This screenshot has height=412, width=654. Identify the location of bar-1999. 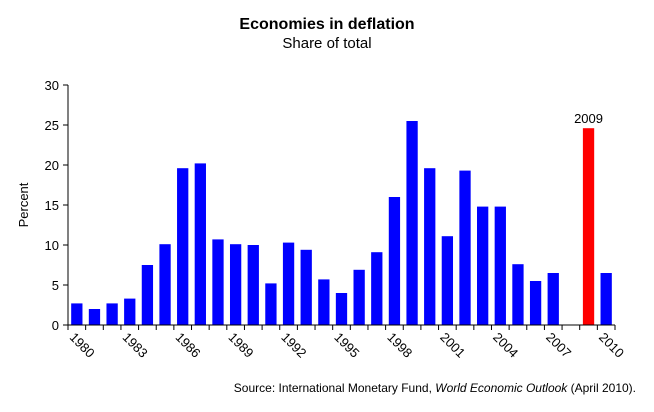
(412, 223).